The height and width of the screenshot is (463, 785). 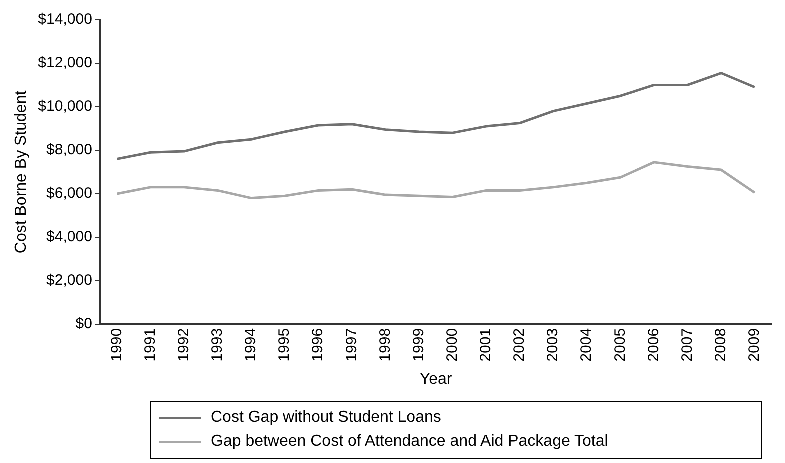 I want to click on x-axis-title: Year, so click(x=436, y=379).